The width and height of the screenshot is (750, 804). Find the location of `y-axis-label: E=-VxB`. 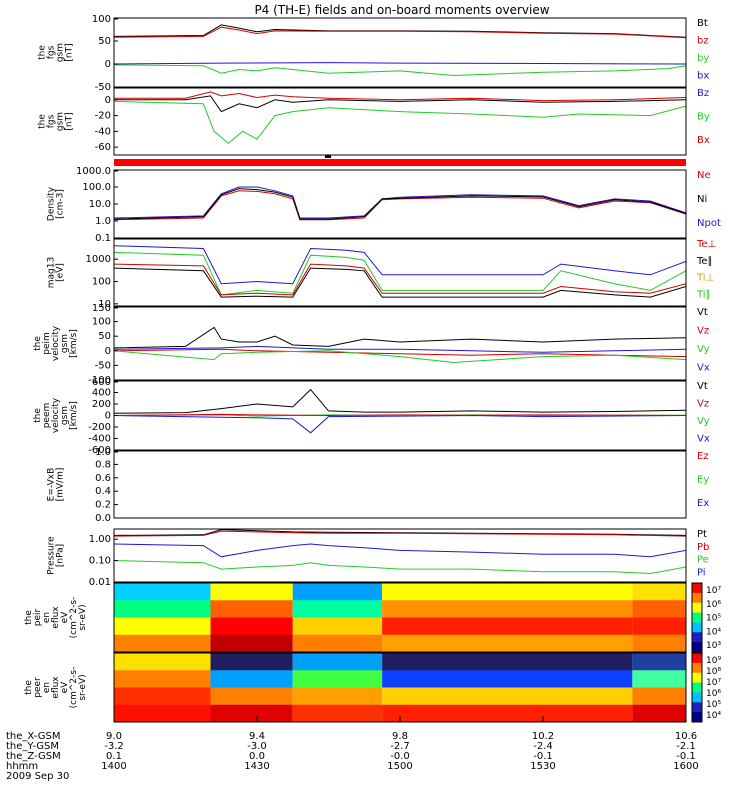

y-axis-label: E=-VxB is located at coordinates (52, 485).